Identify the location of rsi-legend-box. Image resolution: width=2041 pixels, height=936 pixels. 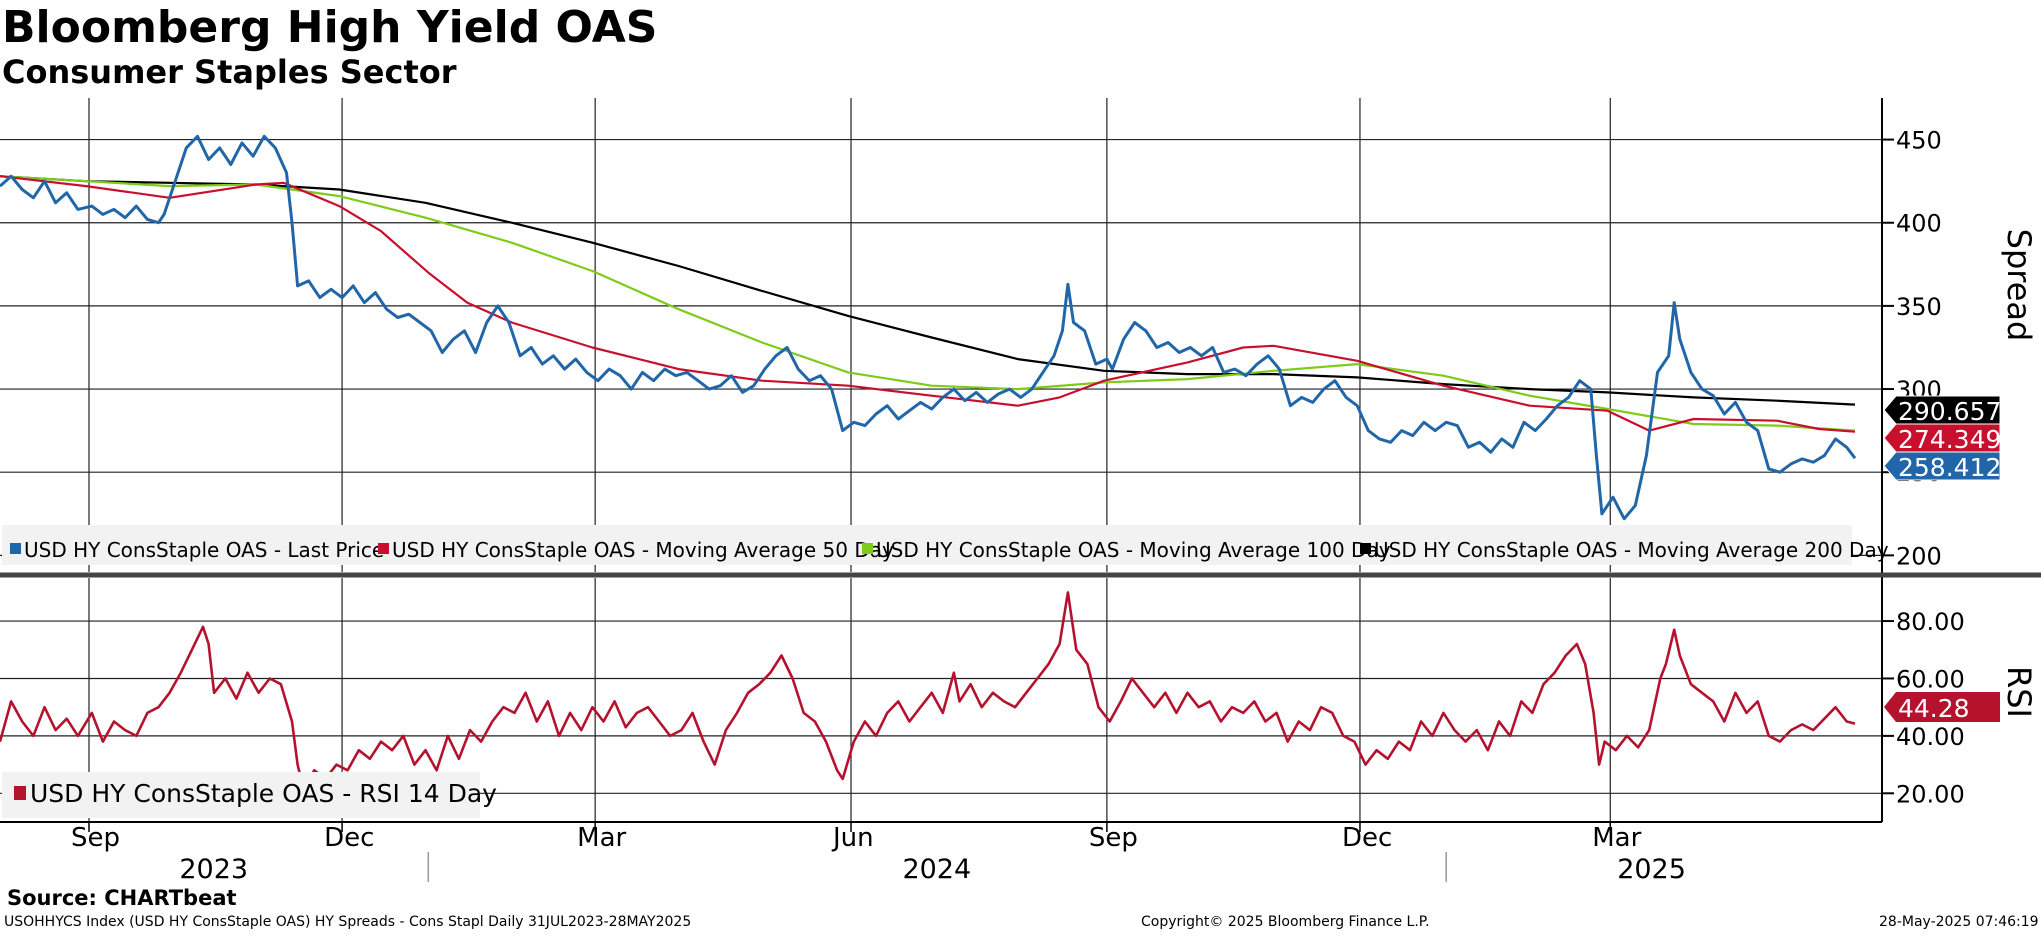
(241, 795).